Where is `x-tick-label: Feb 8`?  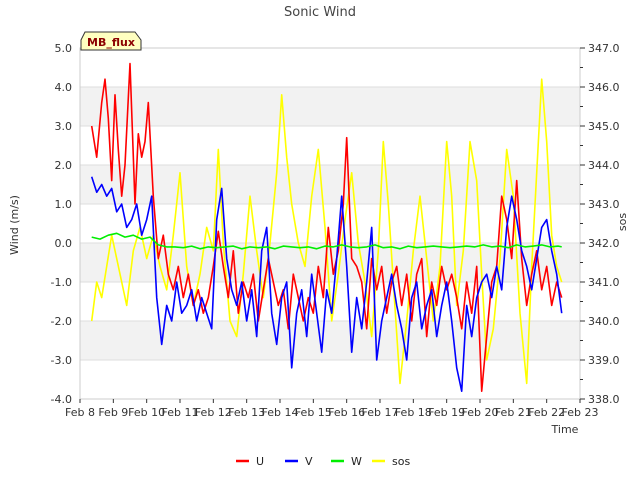
x-tick-label: Feb 8 is located at coordinates (80, 412).